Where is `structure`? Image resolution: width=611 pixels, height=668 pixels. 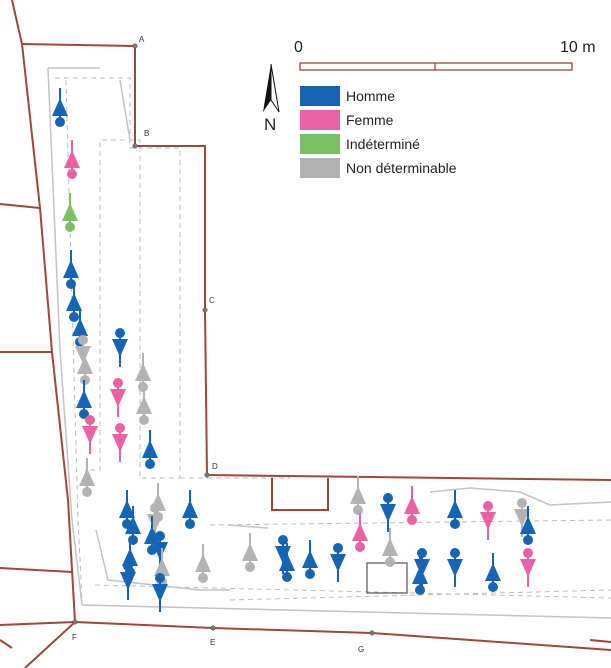
structure is located at coordinates (387, 578).